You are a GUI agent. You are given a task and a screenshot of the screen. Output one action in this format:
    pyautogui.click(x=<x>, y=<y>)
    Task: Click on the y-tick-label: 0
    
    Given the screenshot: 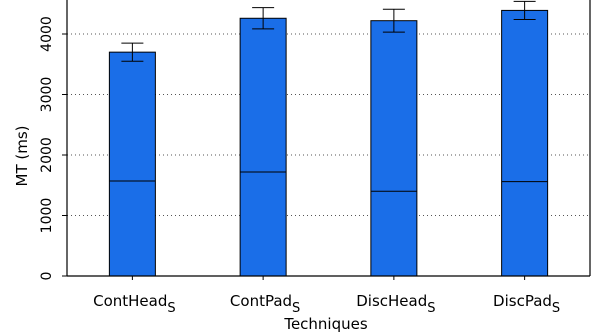 What is the action you would take?
    pyautogui.click(x=47, y=276)
    